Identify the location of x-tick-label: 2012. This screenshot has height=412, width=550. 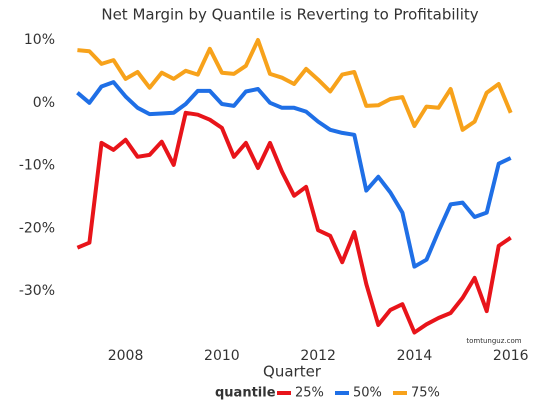
(318, 356).